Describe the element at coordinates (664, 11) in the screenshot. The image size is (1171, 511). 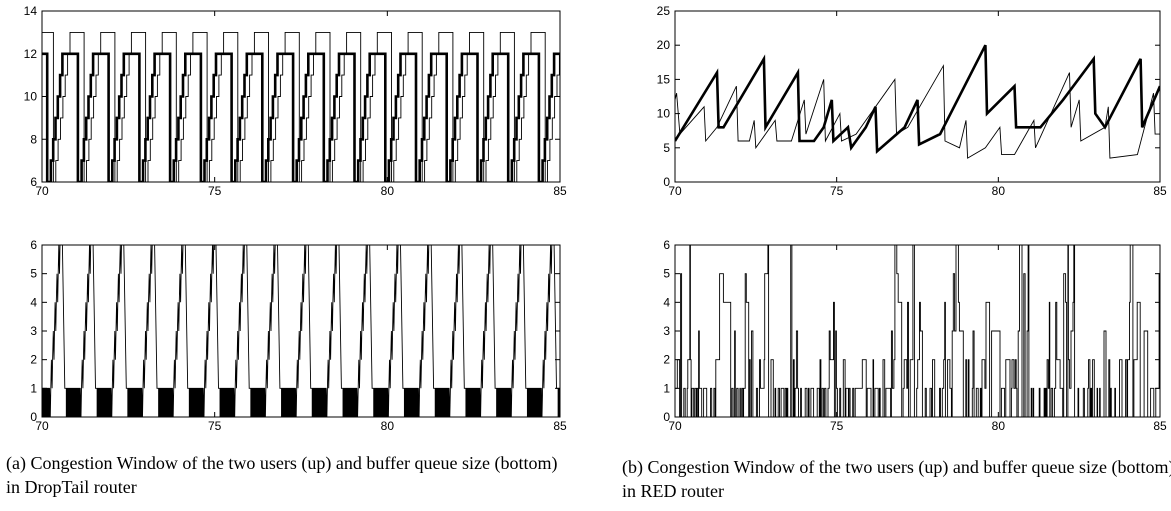
I see `y-tick-label: 25` at that location.